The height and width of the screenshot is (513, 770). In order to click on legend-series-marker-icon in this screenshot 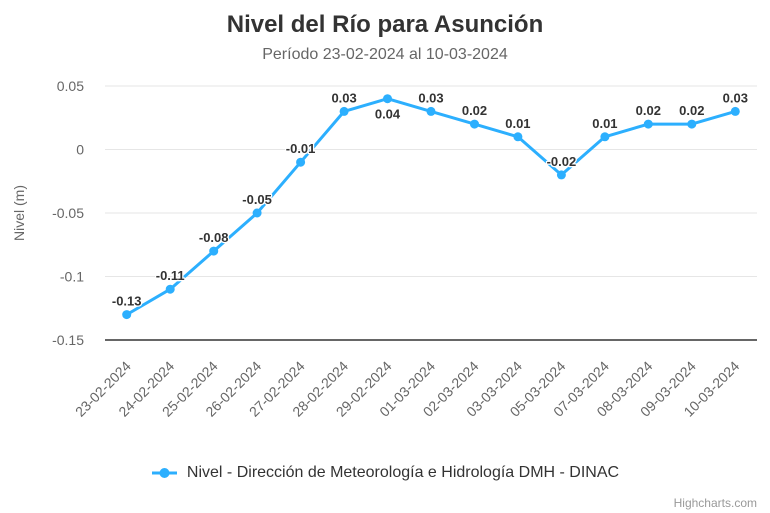, I will do `click(164, 473)`.